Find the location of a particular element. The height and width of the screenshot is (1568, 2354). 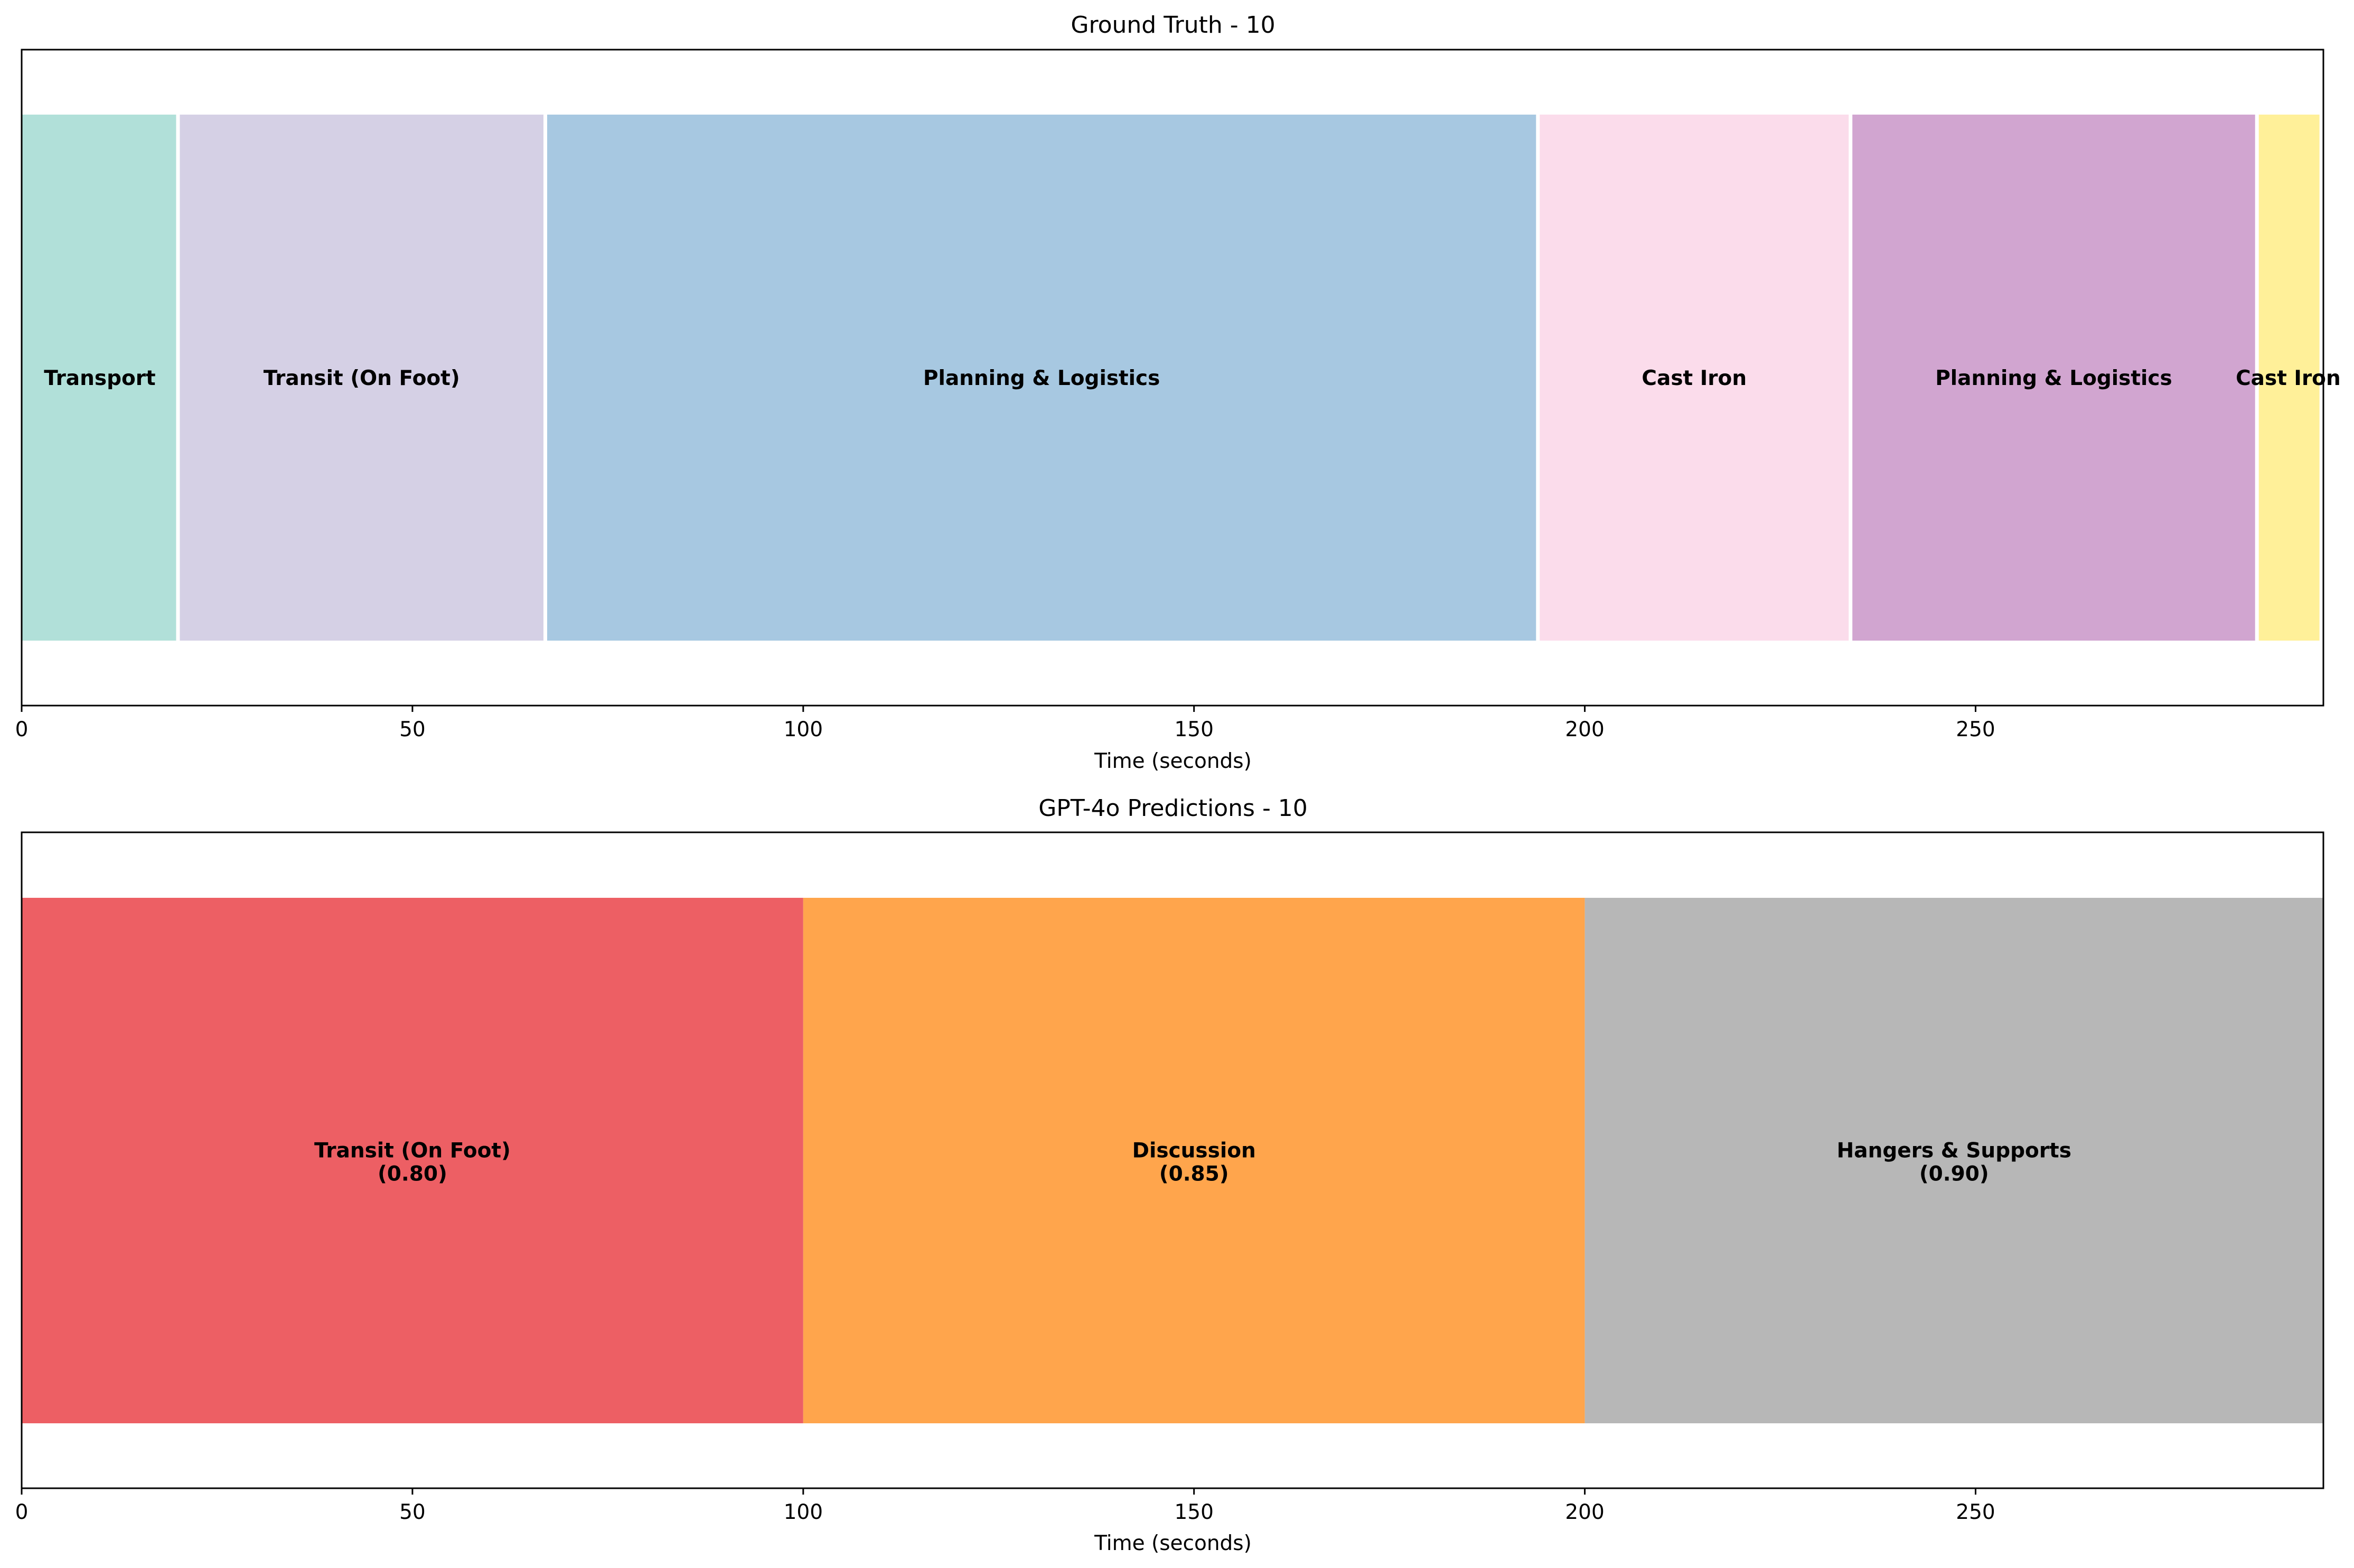

predictions-x-tick-label: 150 is located at coordinates (1193, 1512).